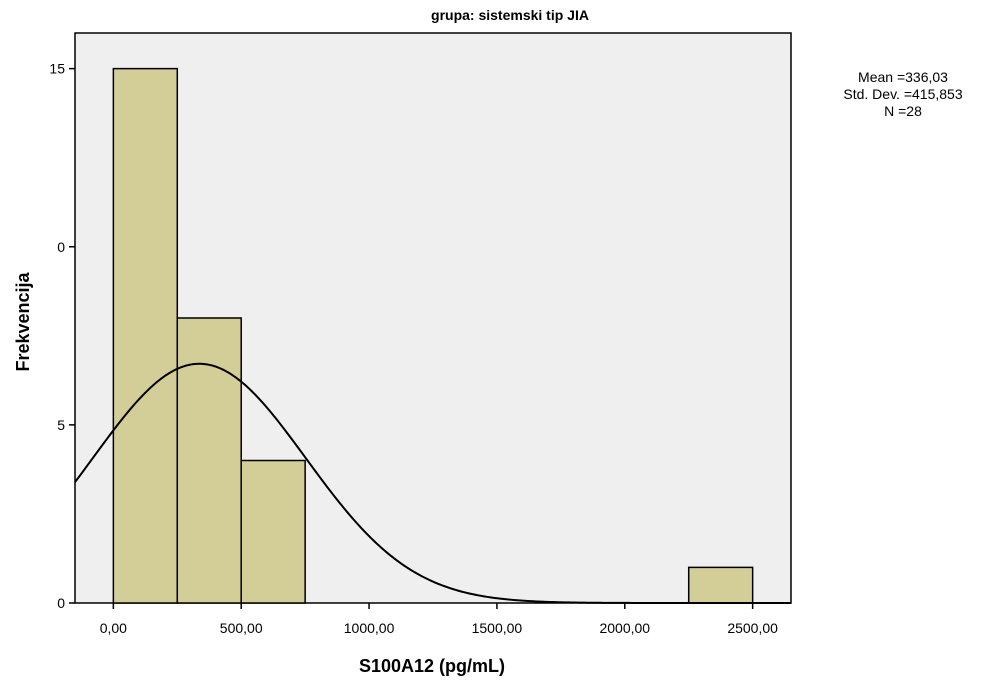 Image resolution: width=1003 pixels, height=688 pixels. What do you see at coordinates (432, 666) in the screenshot?
I see `x-axis-title: S100A12 (pg/mL)` at bounding box center [432, 666].